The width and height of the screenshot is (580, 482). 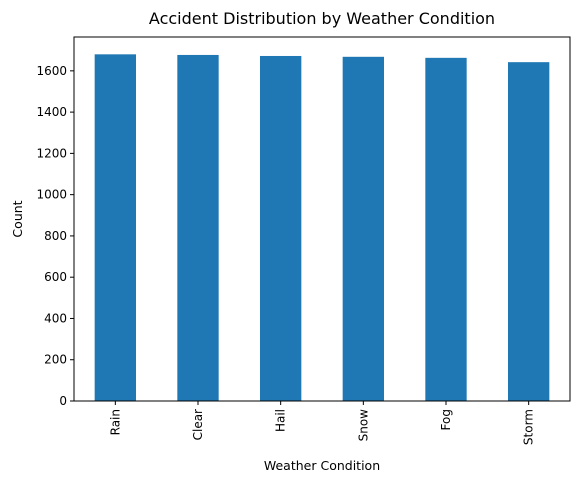 What do you see at coordinates (322, 423) in the screenshot?
I see `x-axis-ticks: Rain Clear Hail Snow Fog Storm` at bounding box center [322, 423].